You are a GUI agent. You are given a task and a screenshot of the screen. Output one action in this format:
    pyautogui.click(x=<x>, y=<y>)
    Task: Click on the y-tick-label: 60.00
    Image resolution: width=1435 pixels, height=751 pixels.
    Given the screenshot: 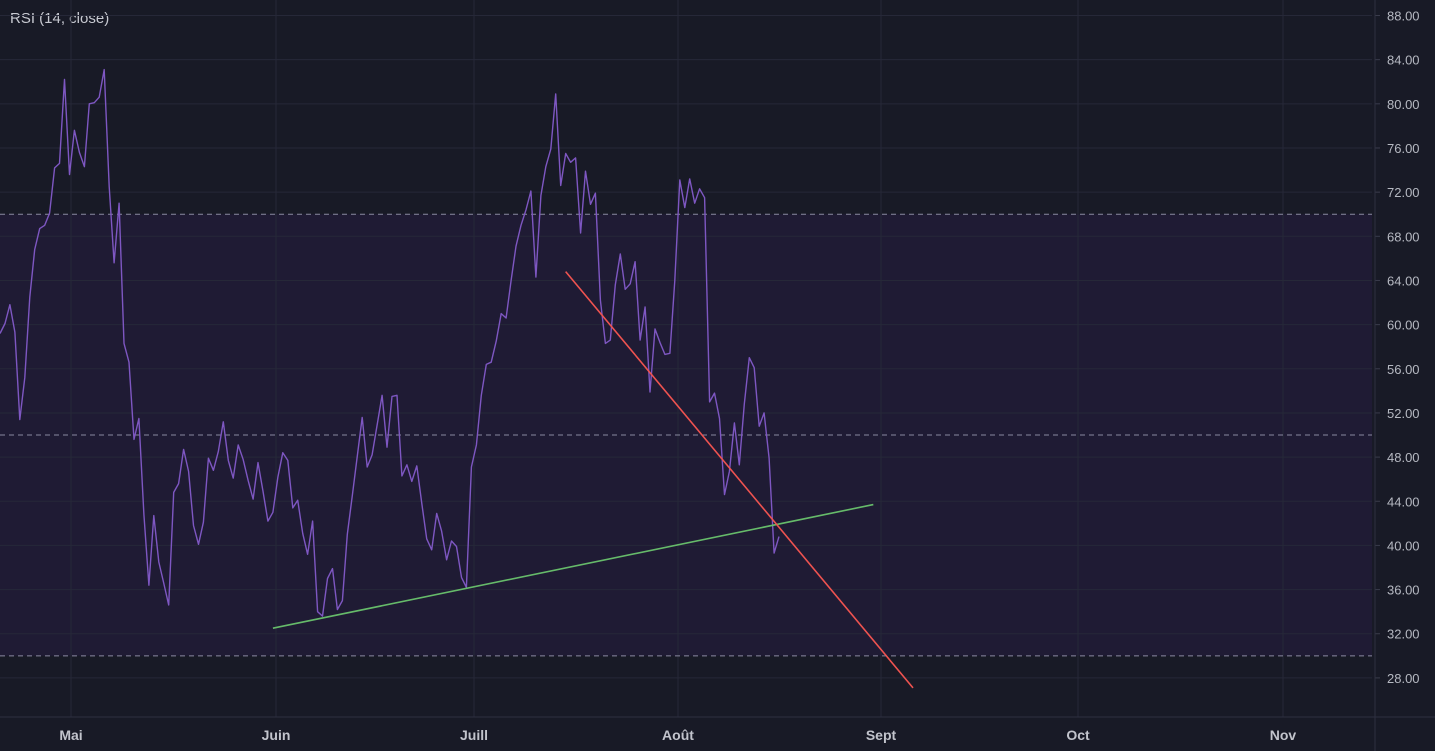 What is the action you would take?
    pyautogui.click(x=1403, y=325)
    